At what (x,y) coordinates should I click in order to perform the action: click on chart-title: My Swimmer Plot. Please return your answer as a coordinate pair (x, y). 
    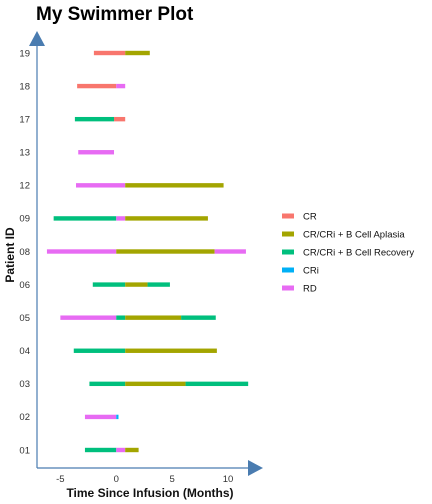
    Looking at the image, I should click on (115, 14).